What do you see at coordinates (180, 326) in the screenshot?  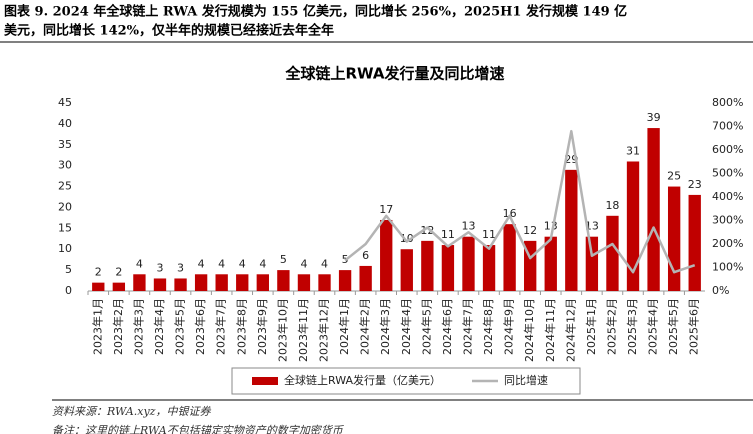 I see `x-tick-label: 2023年5月` at bounding box center [180, 326].